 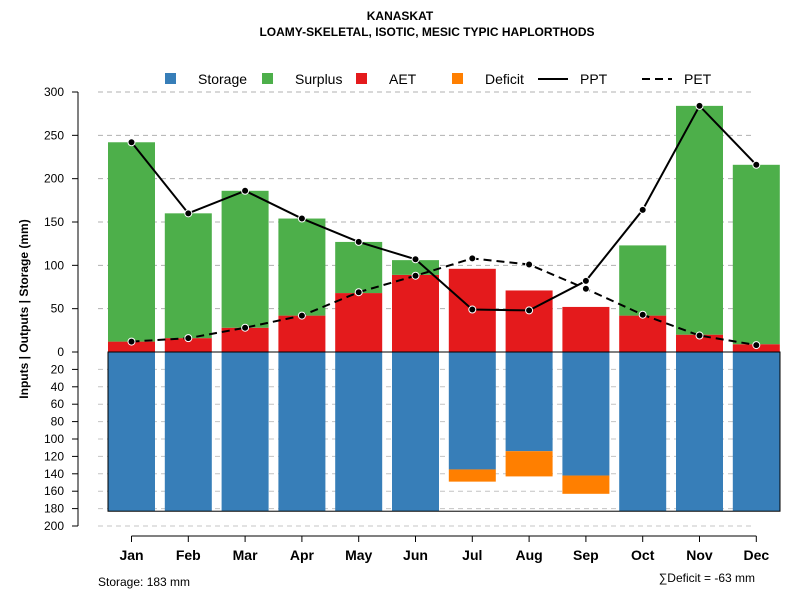 What do you see at coordinates (54, 456) in the screenshot?
I see `y-tick-label: 120` at bounding box center [54, 456].